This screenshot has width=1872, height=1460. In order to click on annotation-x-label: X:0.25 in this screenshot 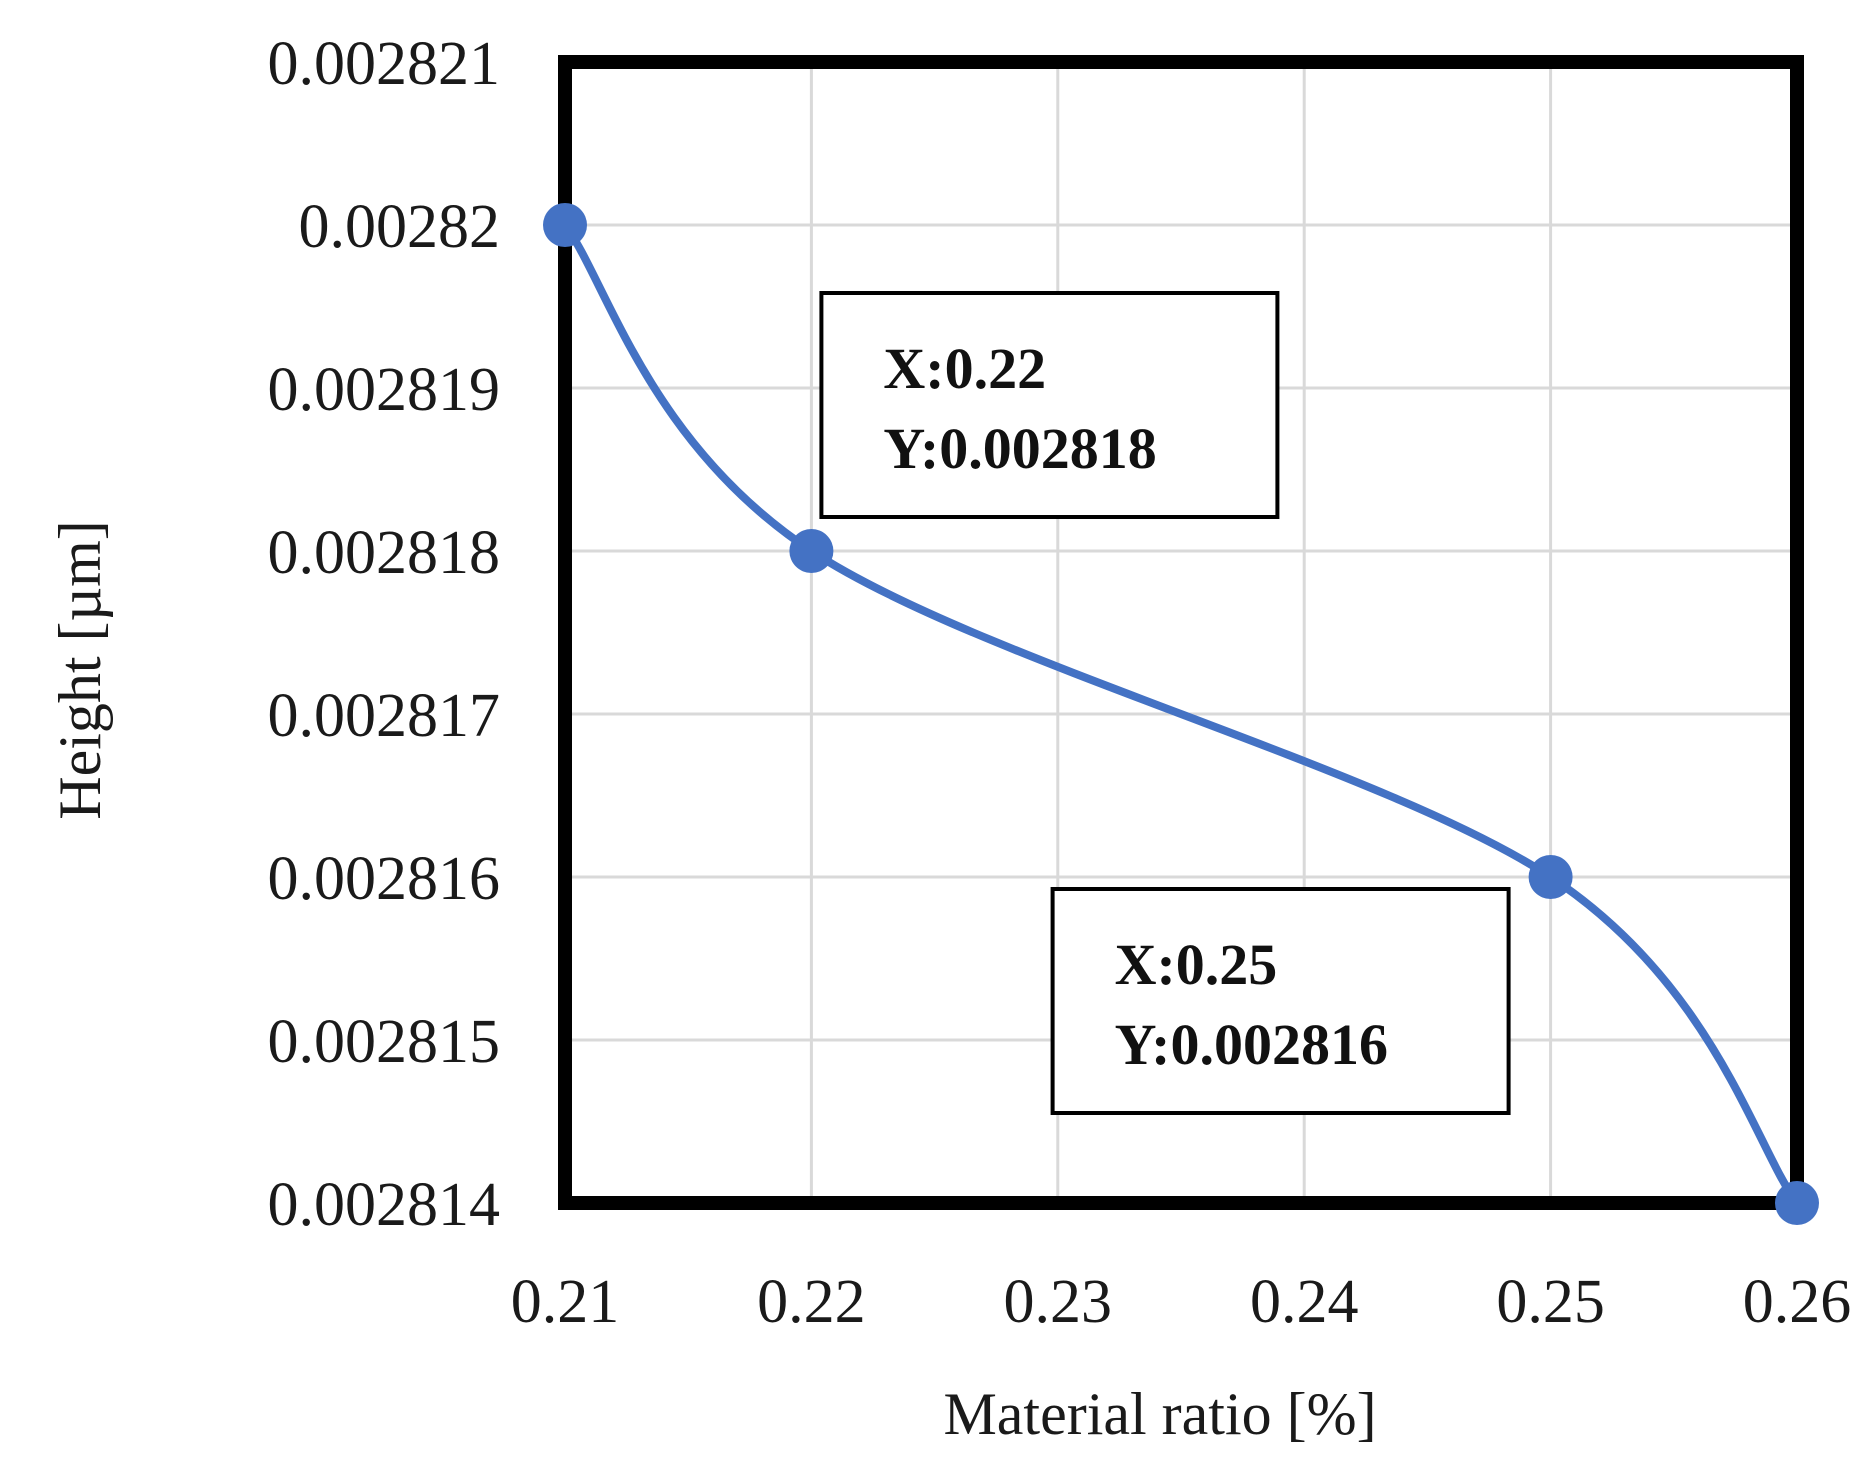, I will do `click(1196, 964)`.